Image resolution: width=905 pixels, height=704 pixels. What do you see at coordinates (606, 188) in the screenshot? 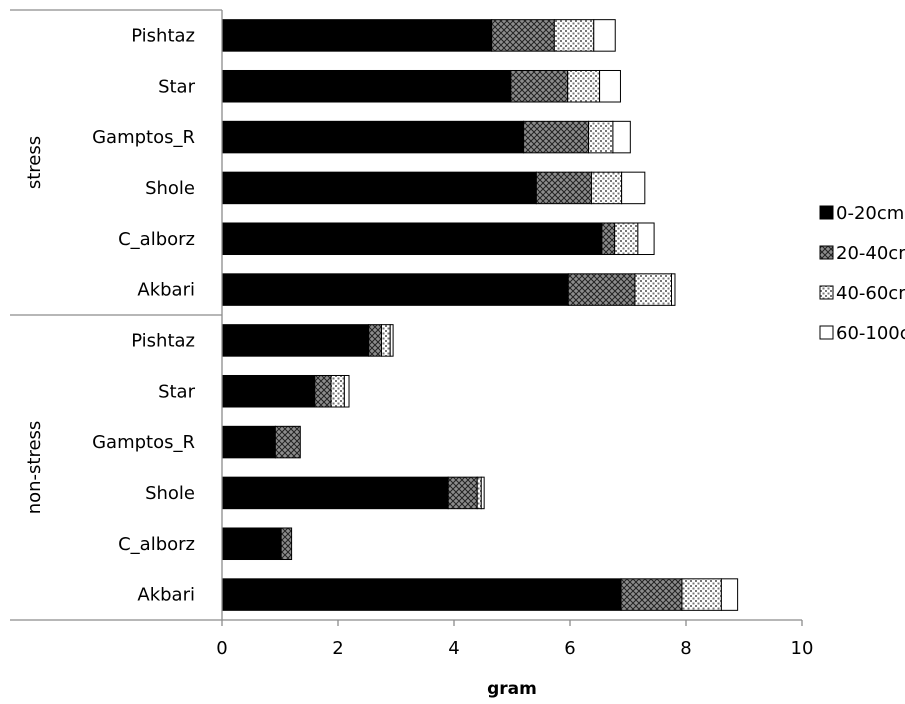
I see `bar-40-60cm-Shole-stress` at bounding box center [606, 188].